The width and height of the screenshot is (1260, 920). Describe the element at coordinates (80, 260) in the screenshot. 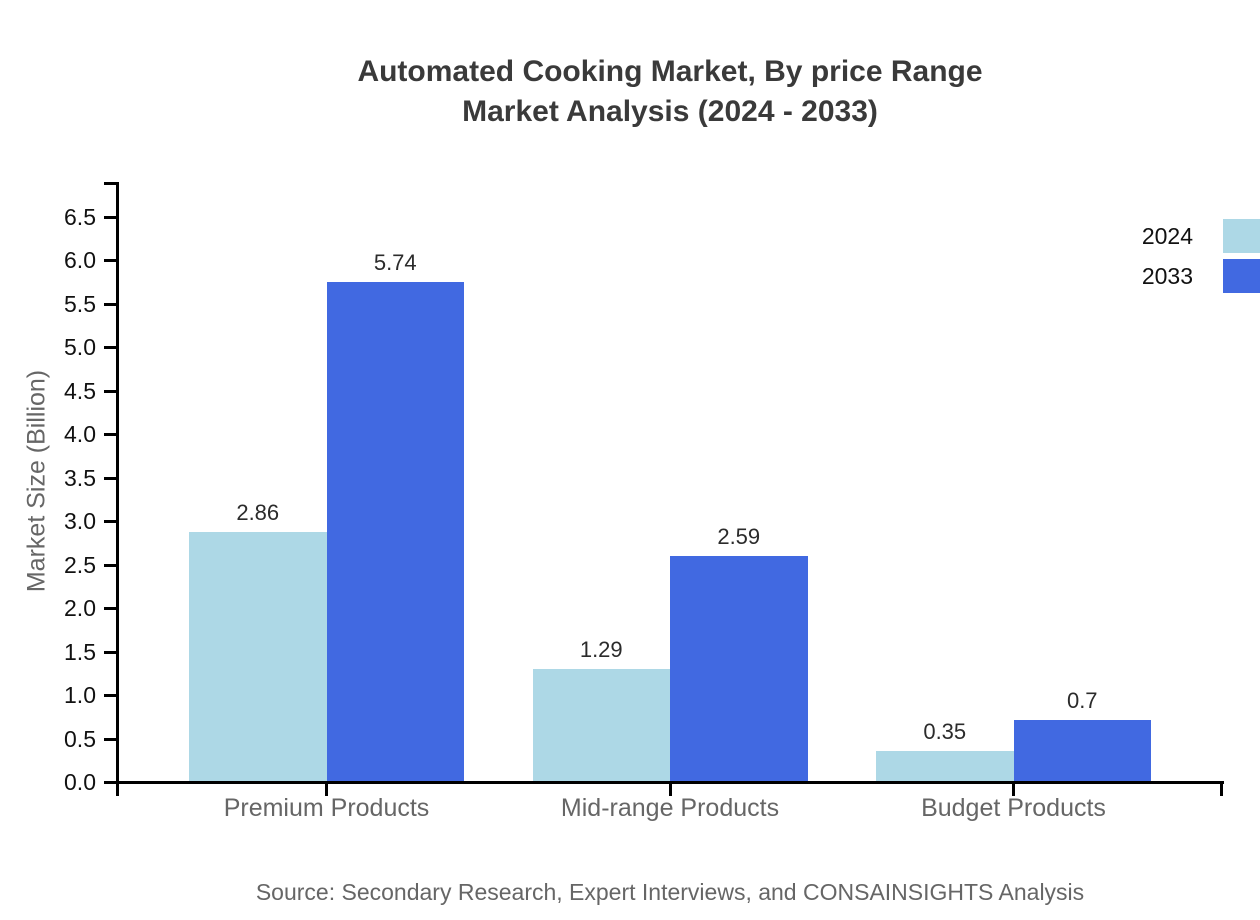

I see `y-tick-label: 6.0` at that location.